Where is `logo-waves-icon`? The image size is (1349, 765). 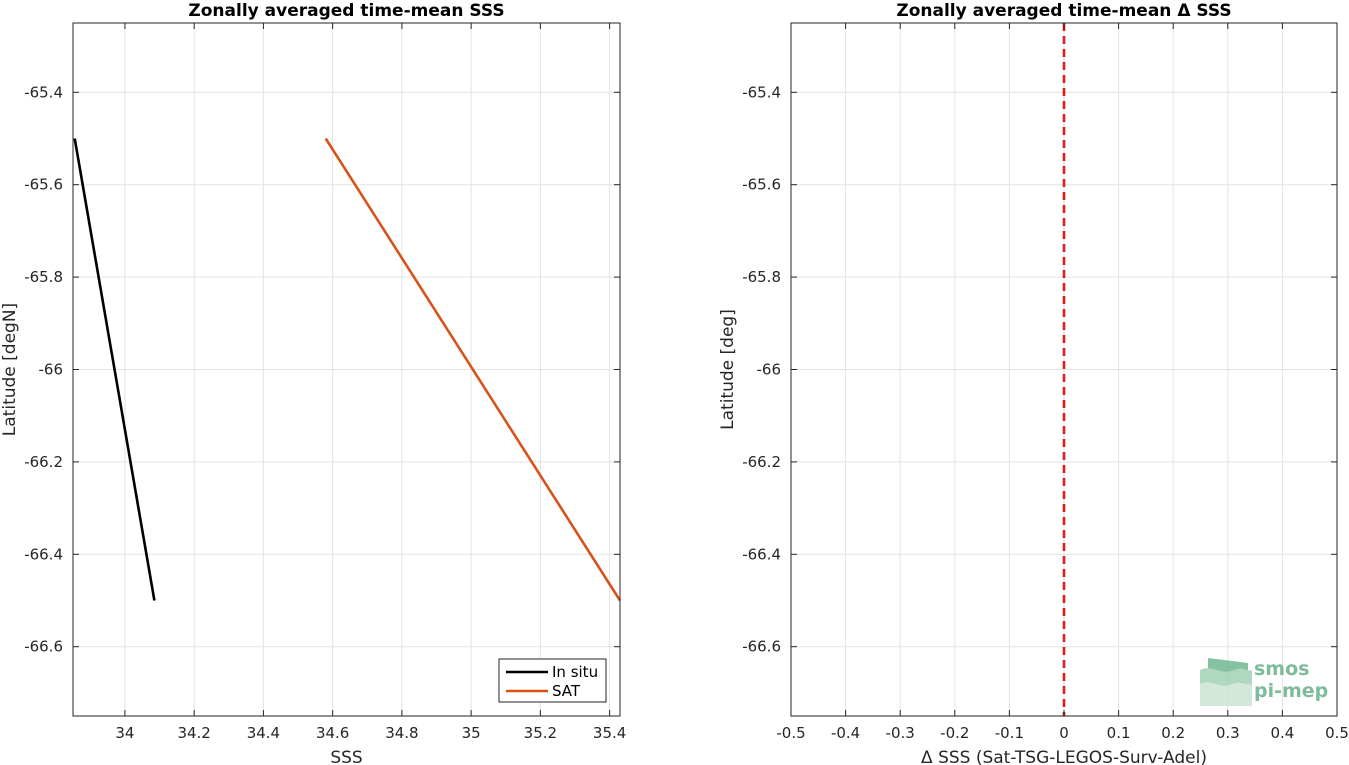
logo-waves-icon is located at coordinates (1226, 682).